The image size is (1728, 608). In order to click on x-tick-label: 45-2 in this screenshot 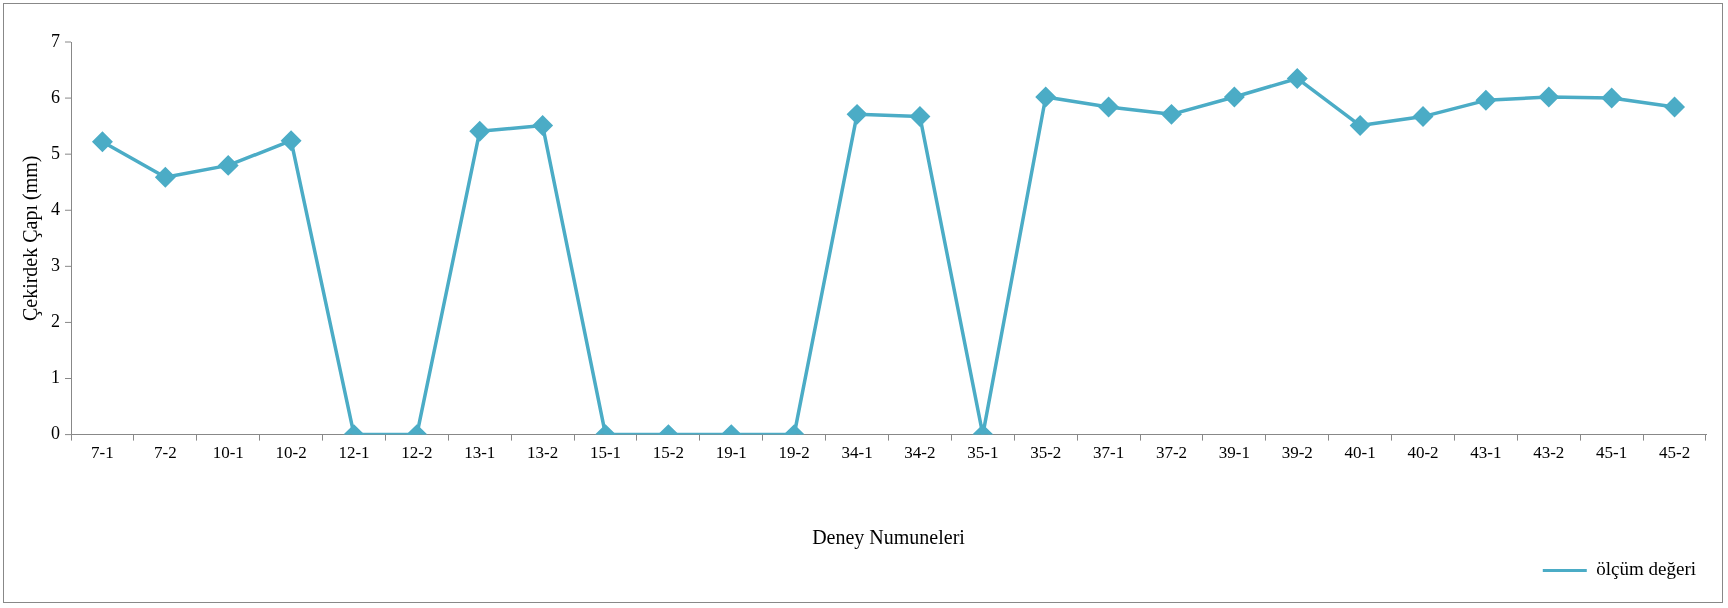, I will do `click(1674, 453)`.